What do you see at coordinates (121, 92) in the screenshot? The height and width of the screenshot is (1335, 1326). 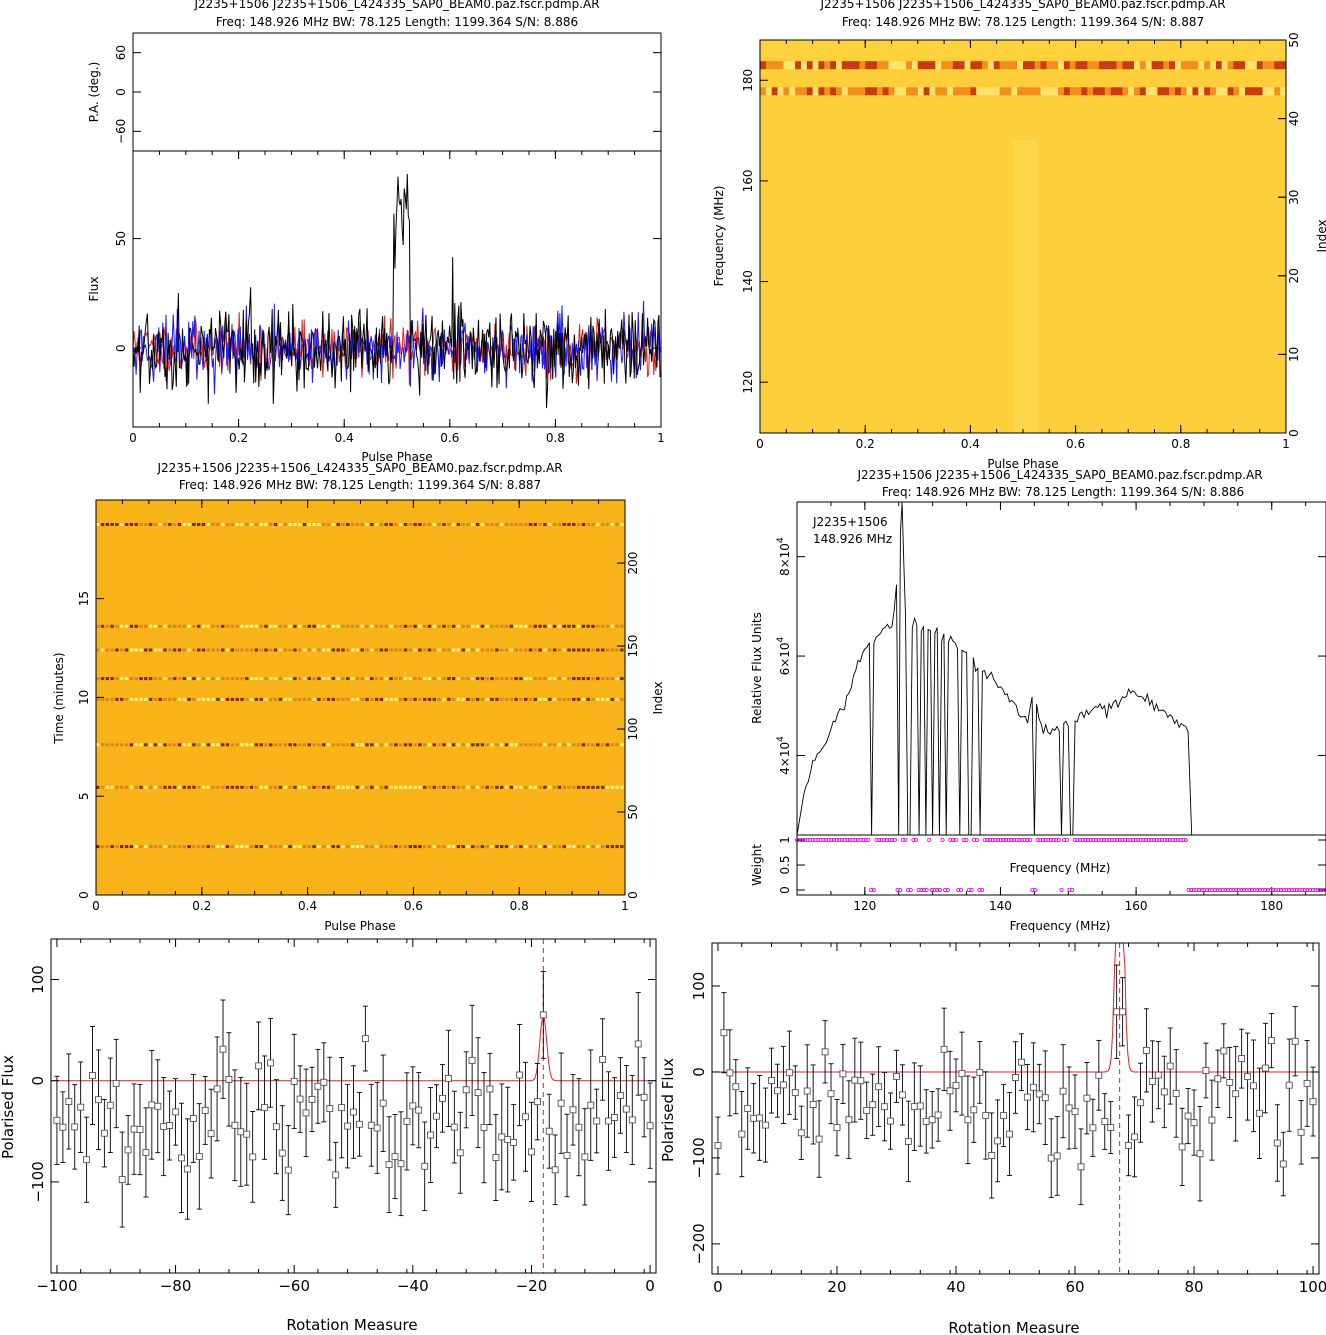 I see `pa-y-tick-label: 0` at bounding box center [121, 92].